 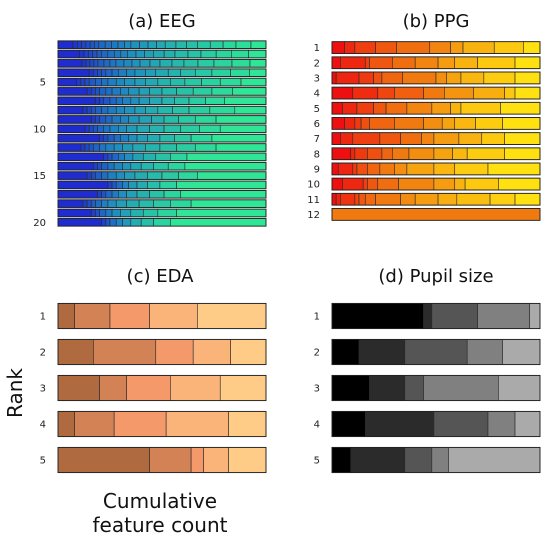 I want to click on bar-segment-eeg-r17-s4, so click(x=109, y=194).